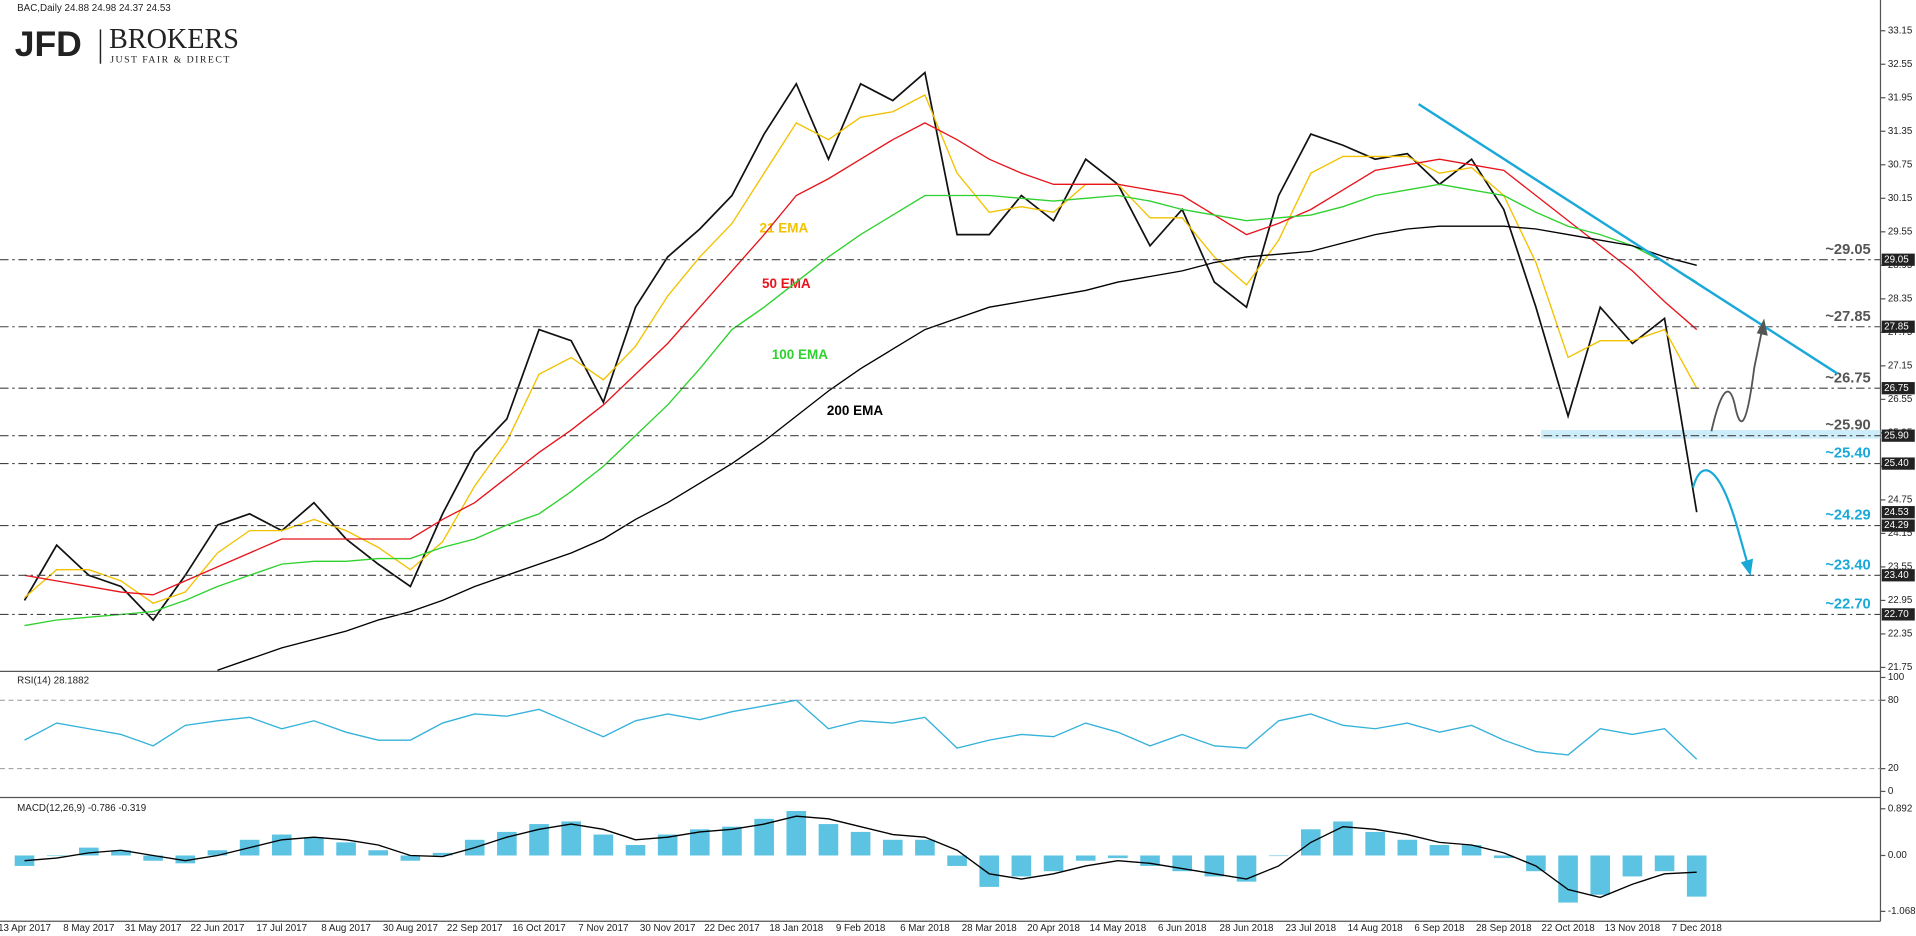 Image resolution: width=1916 pixels, height=936 pixels. Describe the element at coordinates (170, 59) in the screenshot. I see `logo-tagline: JUST FAIR & DIRECT` at that location.